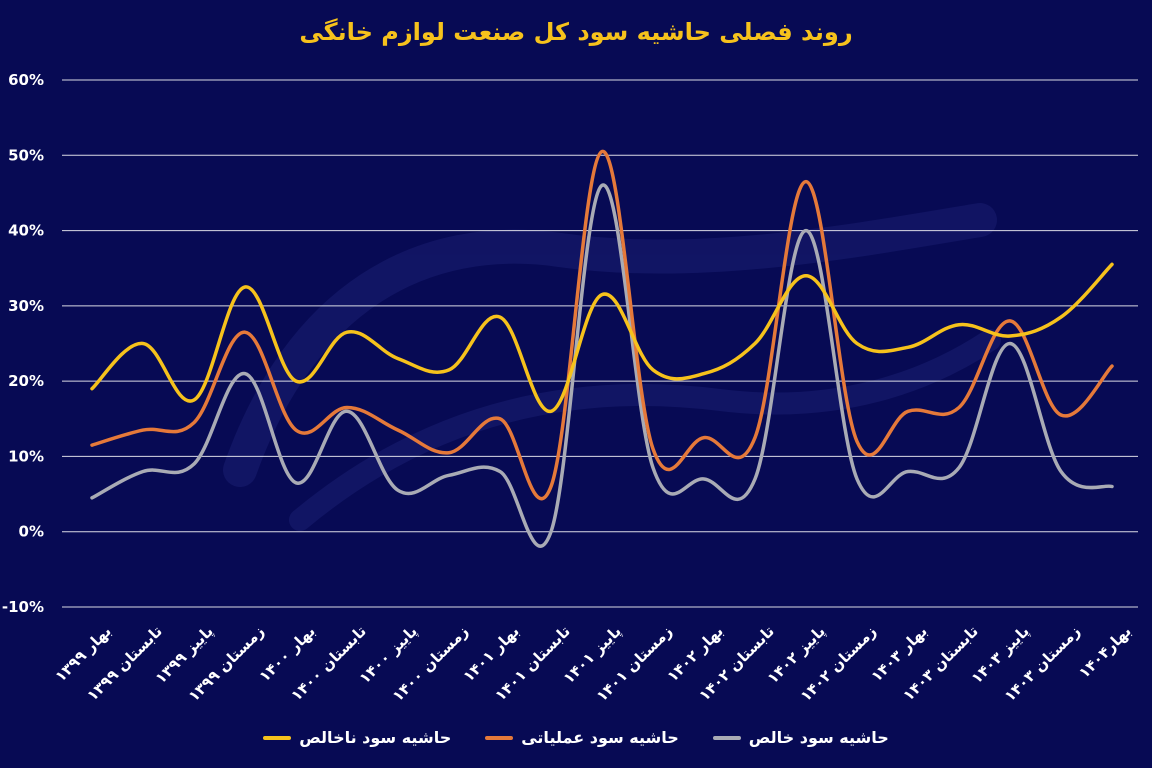 The height and width of the screenshot is (768, 1152). Describe the element at coordinates (23, 607) in the screenshot. I see `y-tick-label: -10%` at that location.